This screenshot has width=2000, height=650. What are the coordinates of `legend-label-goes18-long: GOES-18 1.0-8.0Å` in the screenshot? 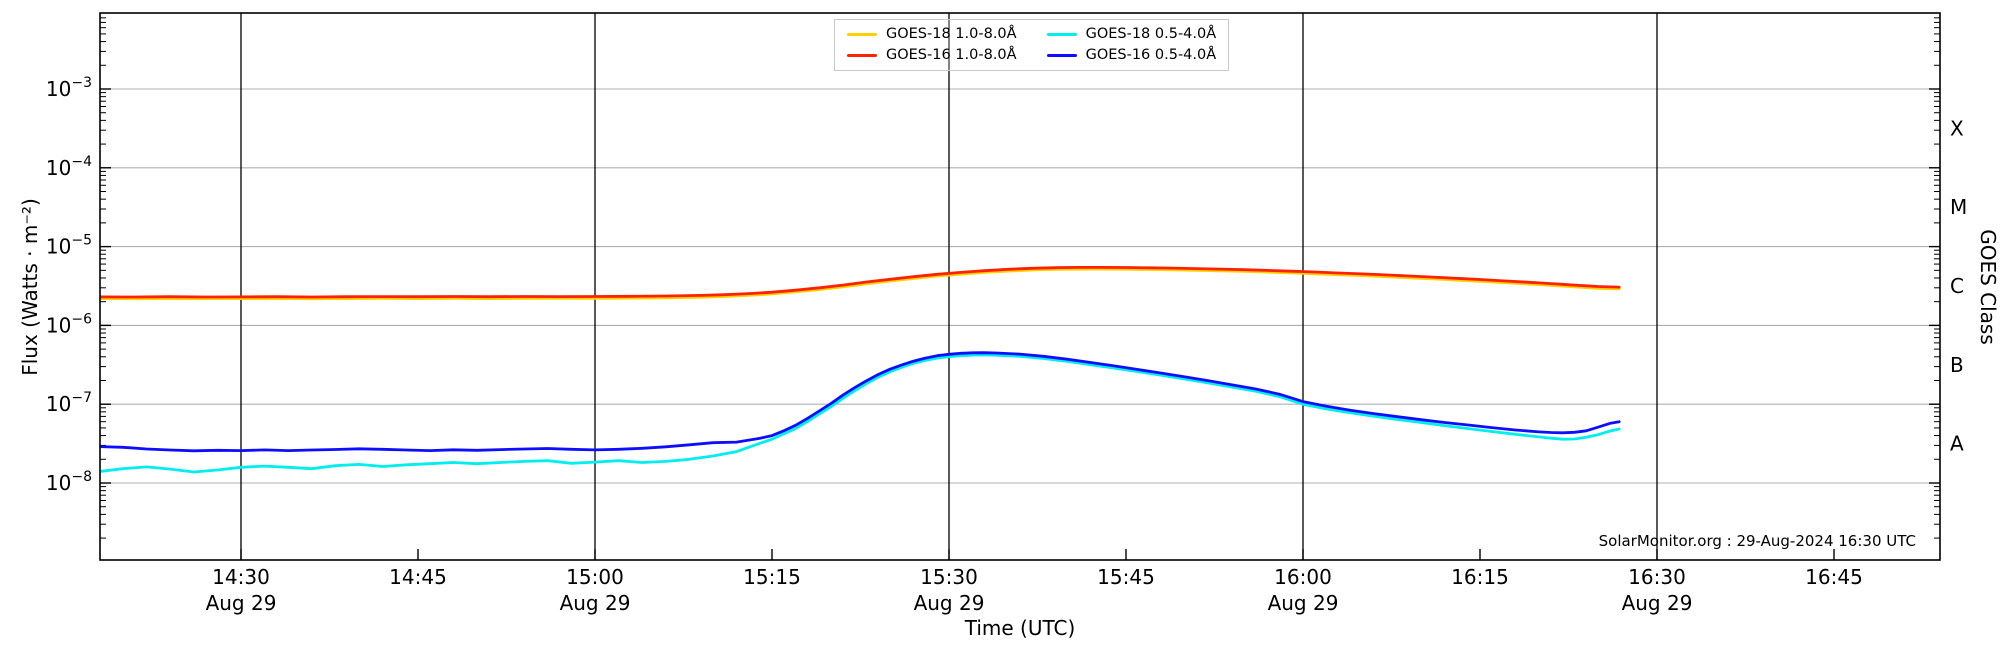 It's located at (951, 34).